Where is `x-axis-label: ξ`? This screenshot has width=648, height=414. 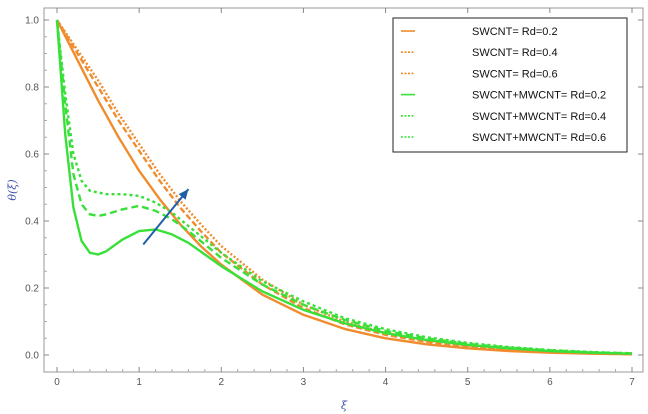
x-axis-label: ξ is located at coordinates (344, 405).